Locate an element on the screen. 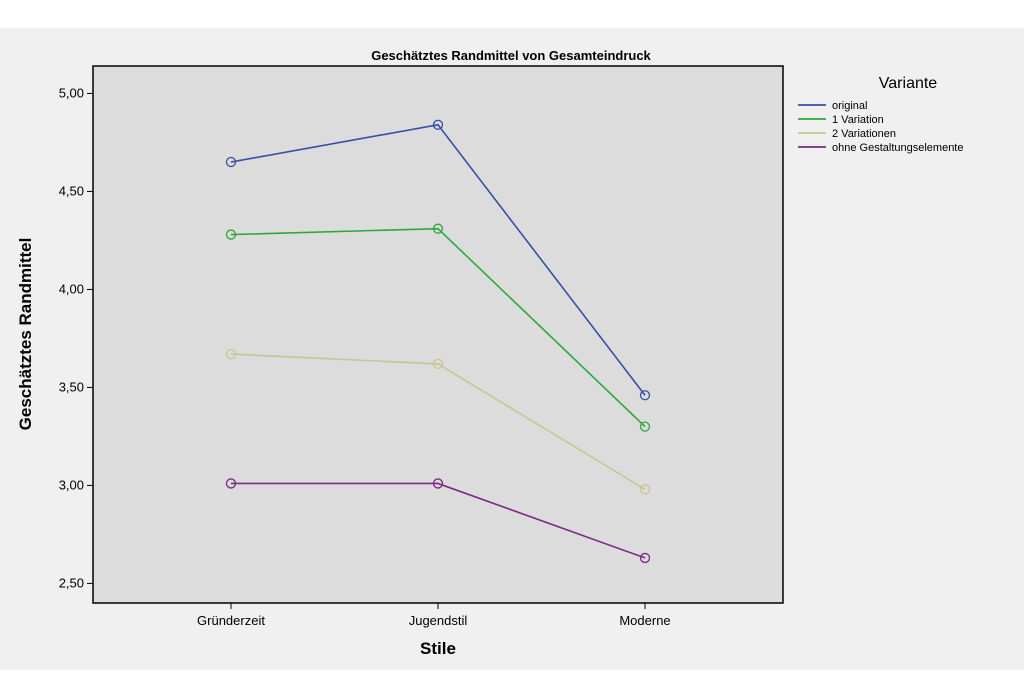 The width and height of the screenshot is (1024, 683). legend-title: Variante is located at coordinates (908, 83).